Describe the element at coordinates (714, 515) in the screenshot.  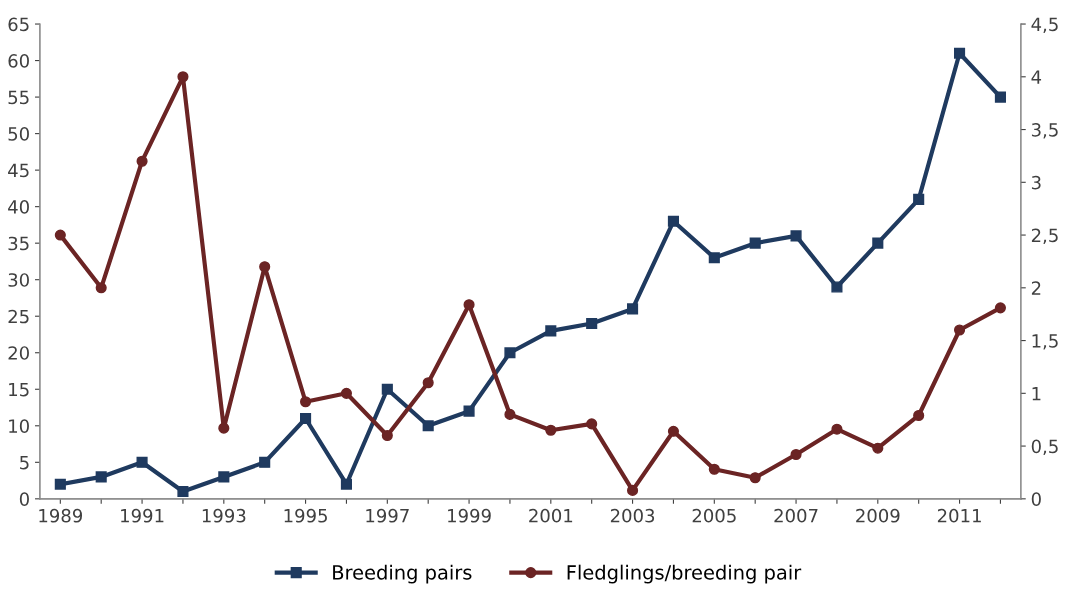
I see `x-tick-label: 2005` at that location.